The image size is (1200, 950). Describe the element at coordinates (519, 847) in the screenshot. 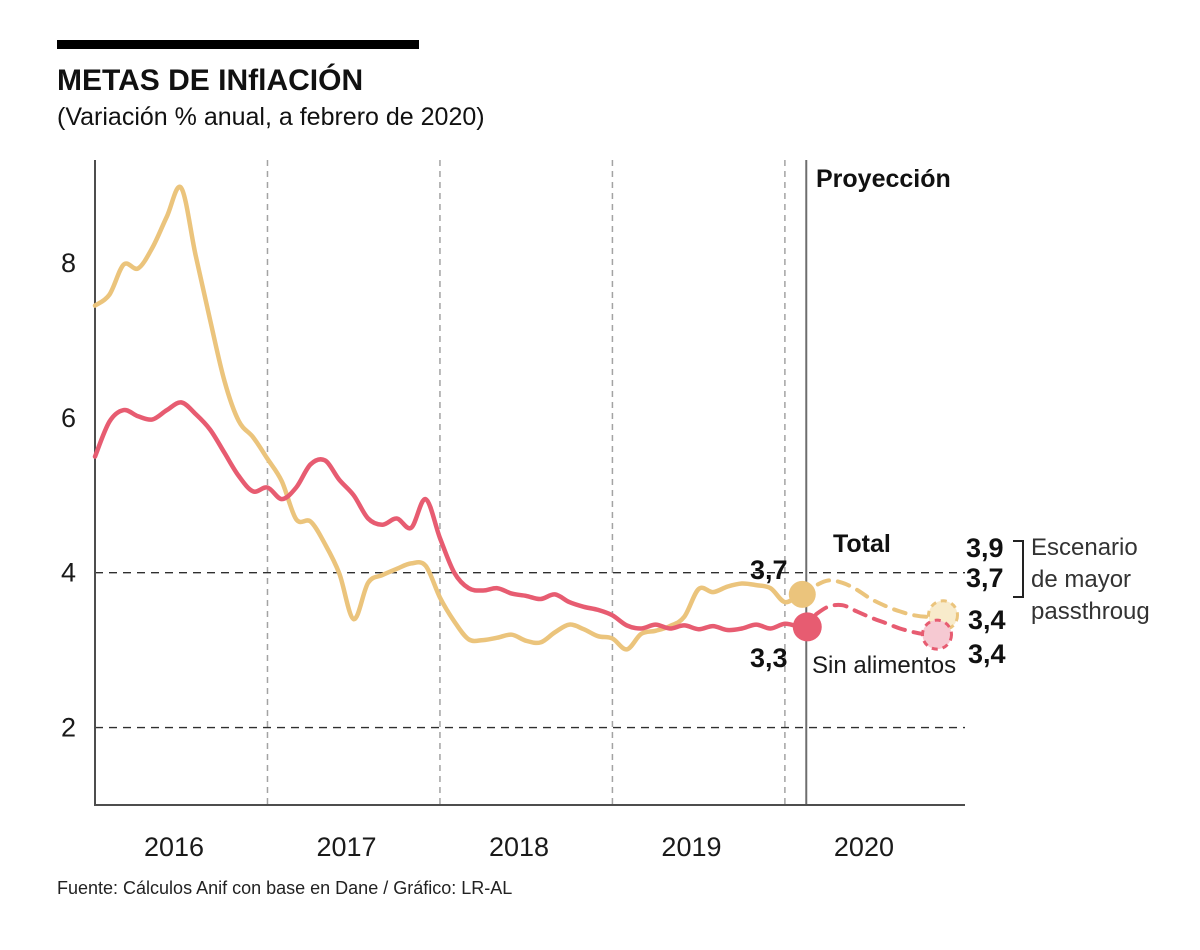

I see `x-tick-label: 2018` at that location.